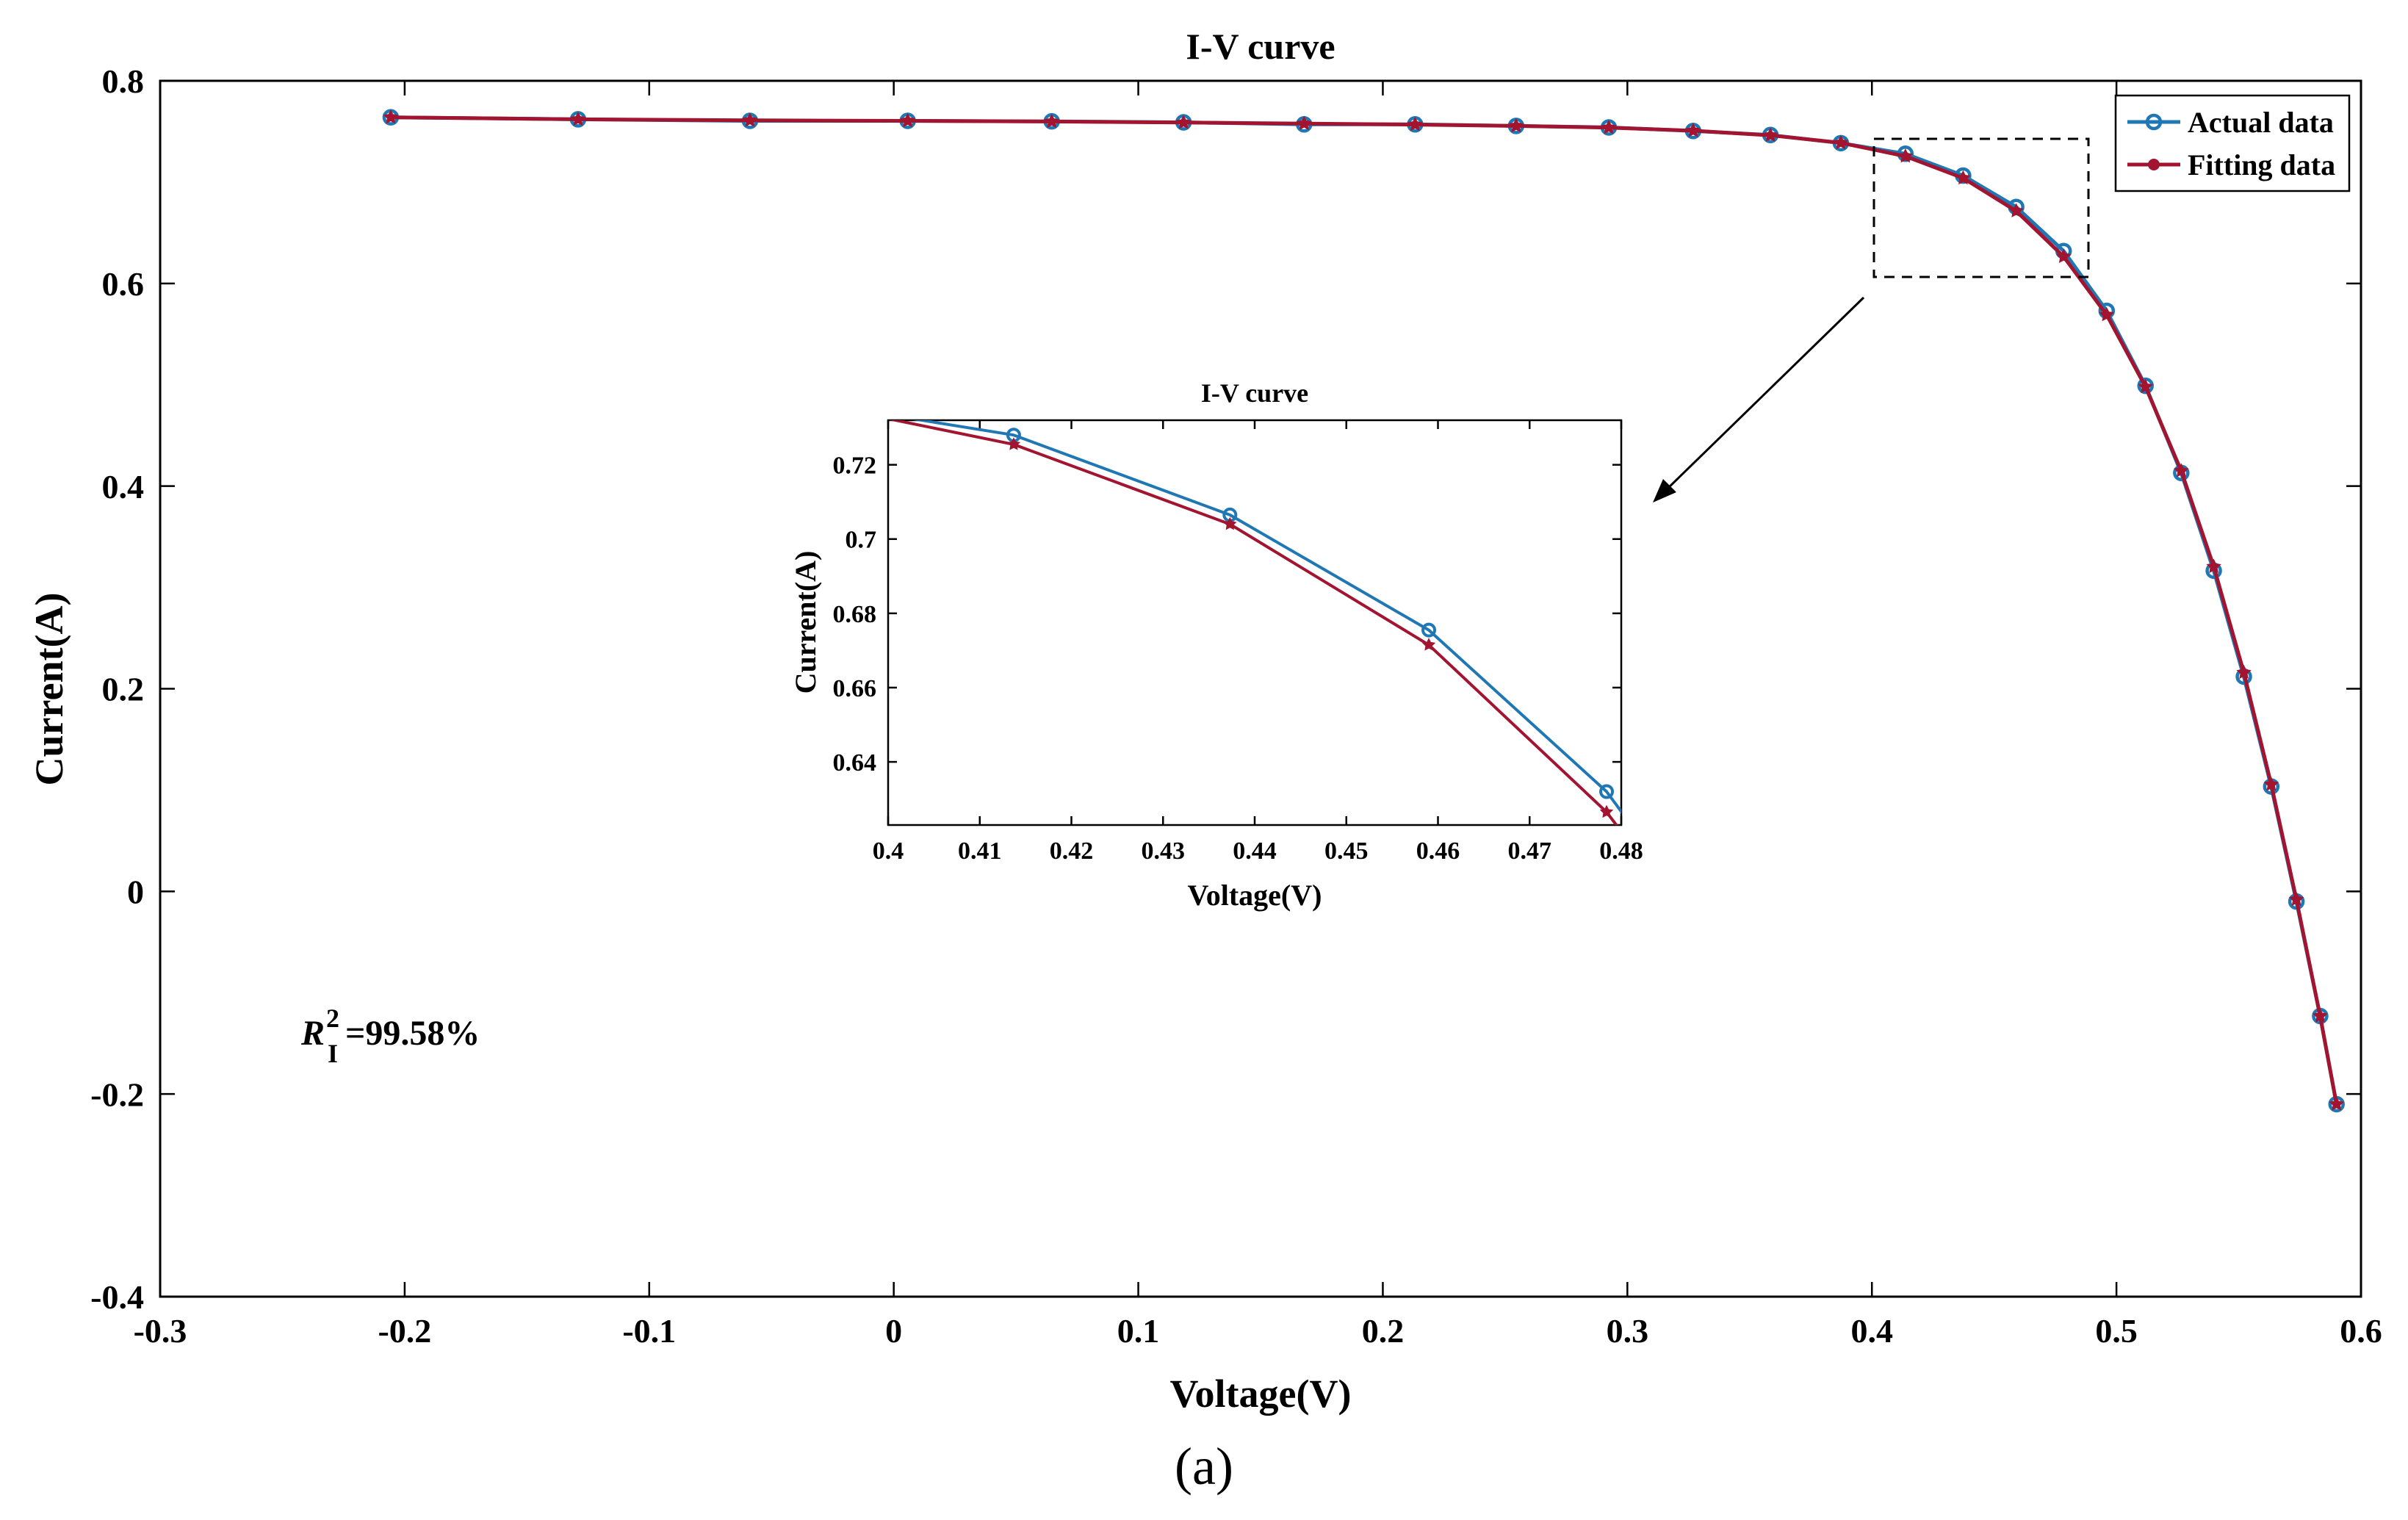 The image size is (2408, 1520). What do you see at coordinates (1254, 393) in the screenshot?
I see `inset-title: I-V curve` at bounding box center [1254, 393].